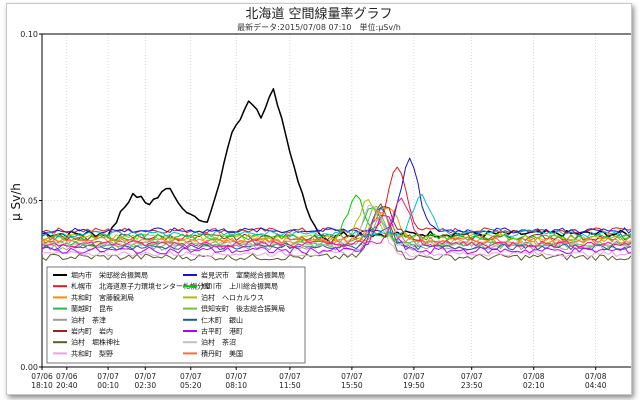 The image size is (640, 400). Describe the element at coordinates (16, 202) in the screenshot. I see `y-axis-label: μ Sv/h` at that location.